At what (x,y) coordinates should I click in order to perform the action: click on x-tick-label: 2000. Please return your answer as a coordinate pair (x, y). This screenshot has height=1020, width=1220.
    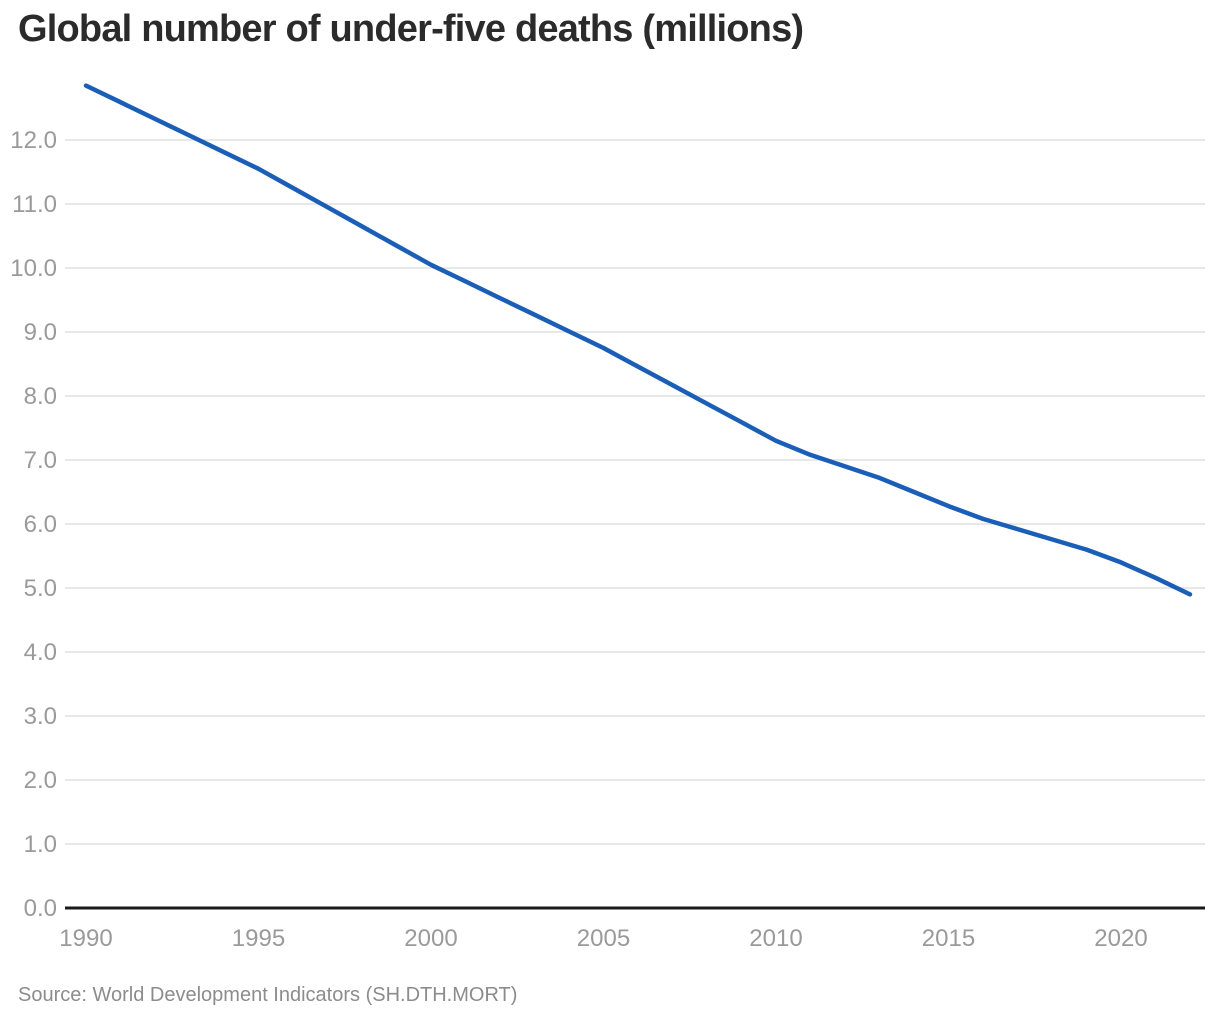
    Looking at the image, I should click on (430, 938).